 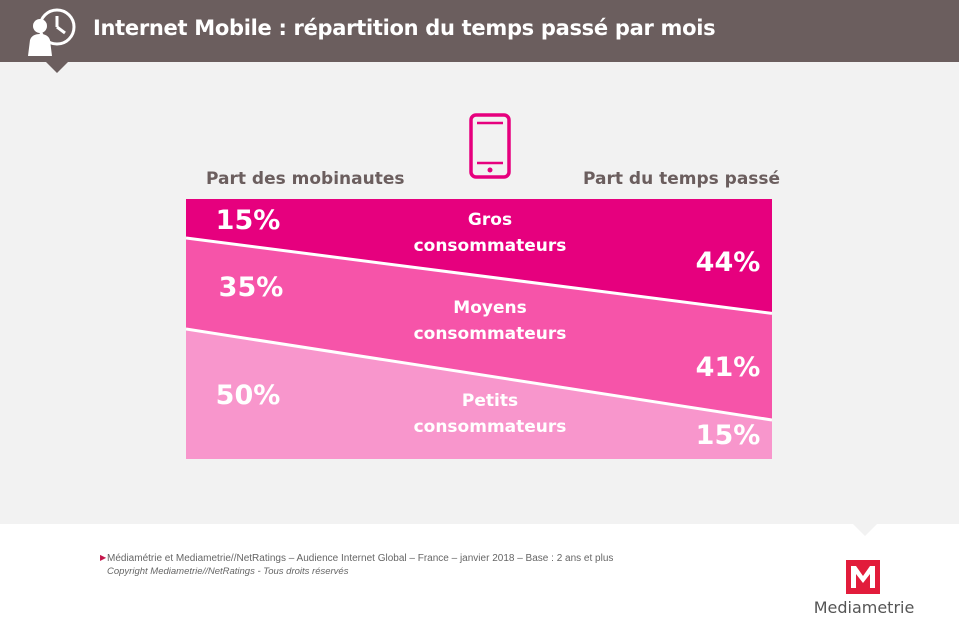 What do you see at coordinates (728, 367) in the screenshot?
I see `right-value-moyens: 41%` at bounding box center [728, 367].